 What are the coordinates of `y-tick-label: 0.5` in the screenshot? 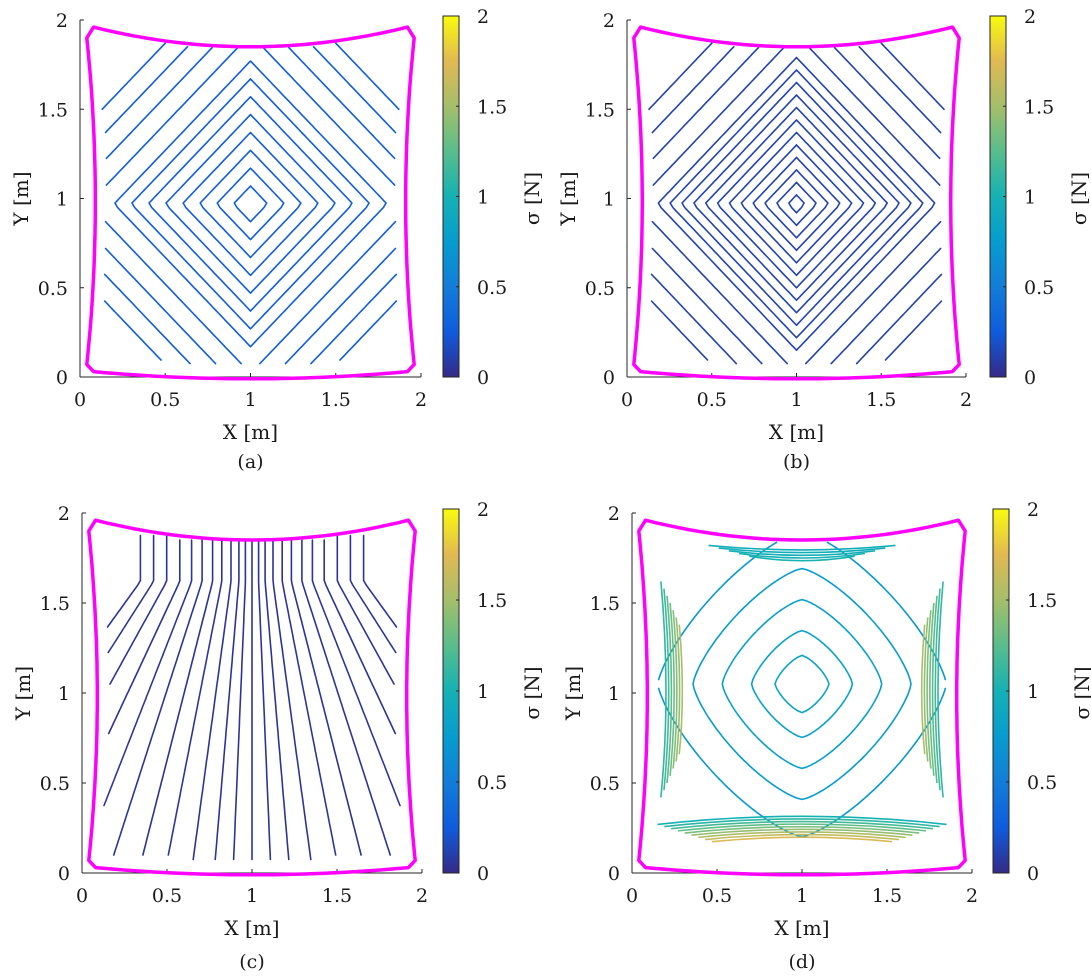 It's located at (53, 289).